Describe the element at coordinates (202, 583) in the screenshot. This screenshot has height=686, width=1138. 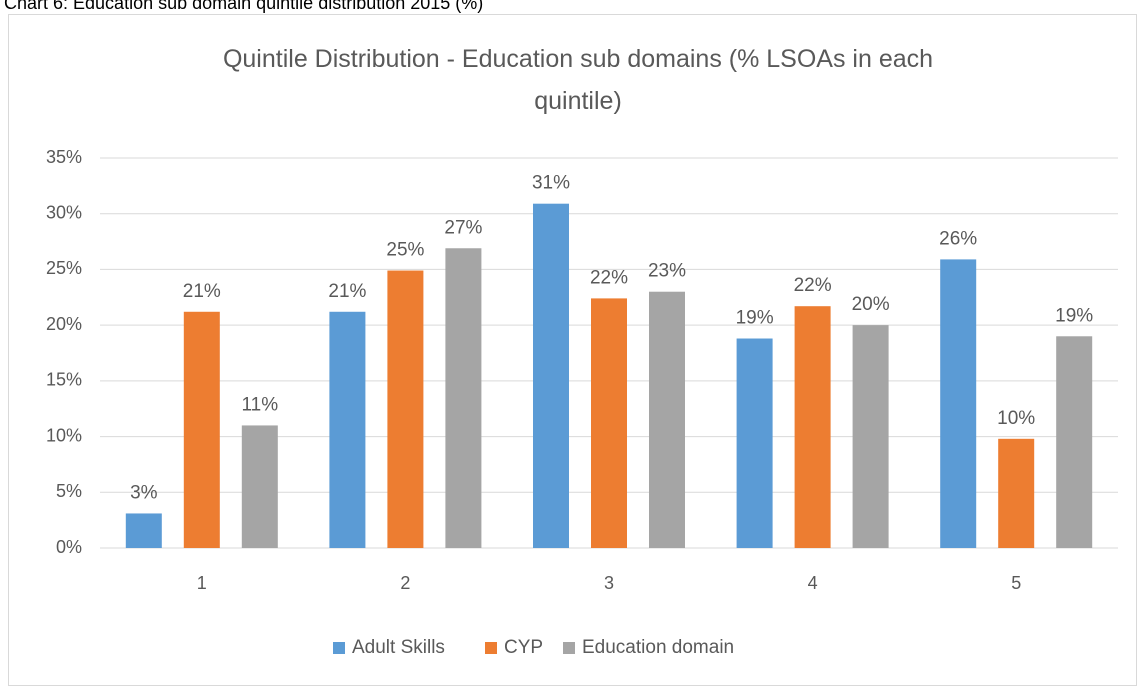
I see `x-tick-label: 1` at that location.